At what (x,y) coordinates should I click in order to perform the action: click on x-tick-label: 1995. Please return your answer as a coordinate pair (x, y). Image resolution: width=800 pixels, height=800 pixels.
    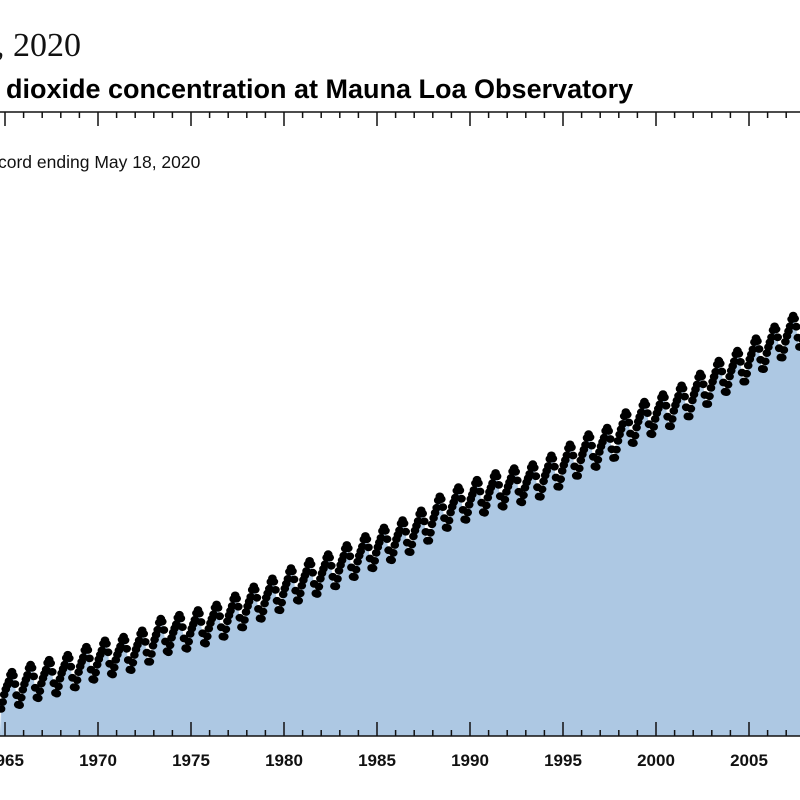
    Looking at the image, I should click on (563, 760).